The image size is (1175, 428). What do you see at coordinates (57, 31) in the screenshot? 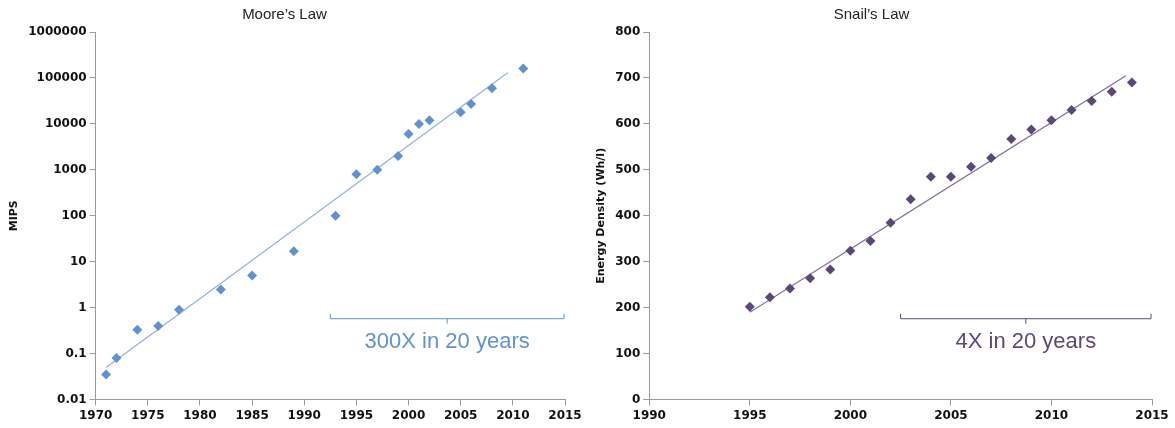
I see `y-tick-label: 1000000` at bounding box center [57, 31].